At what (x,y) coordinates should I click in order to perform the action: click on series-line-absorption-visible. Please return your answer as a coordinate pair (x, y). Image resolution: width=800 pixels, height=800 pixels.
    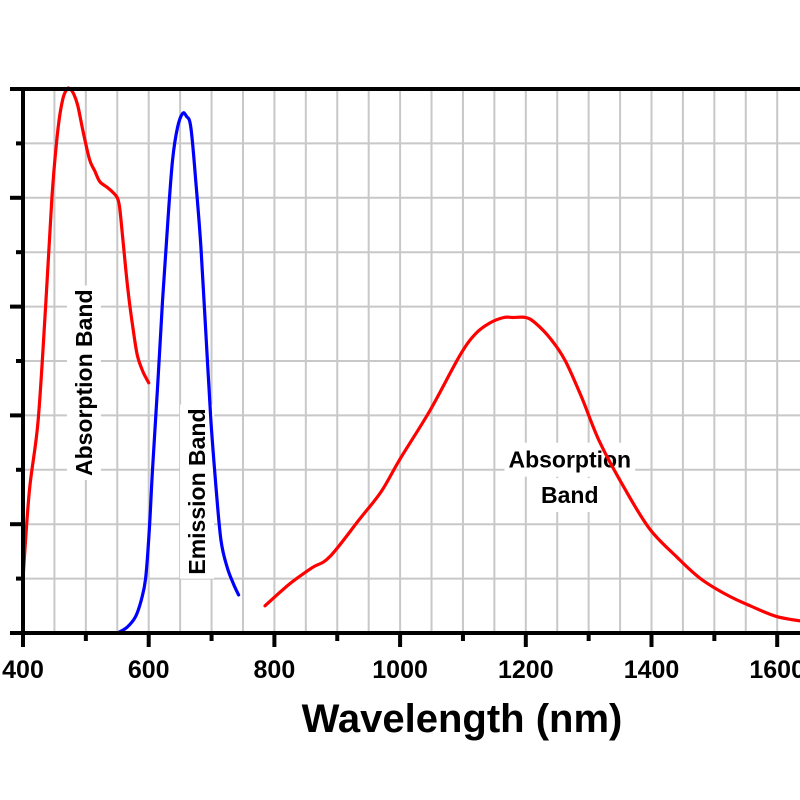
    Looking at the image, I should click on (86, 333).